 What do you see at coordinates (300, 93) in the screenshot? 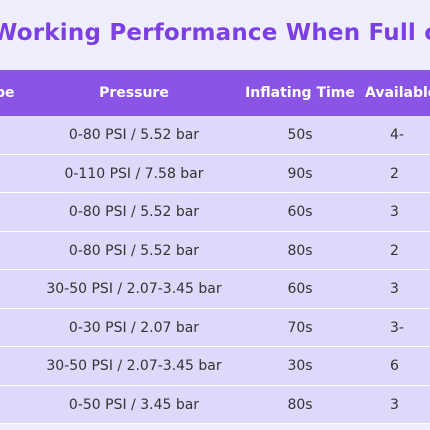
I see `header-inflating-time: Inflating Time` at bounding box center [300, 93].